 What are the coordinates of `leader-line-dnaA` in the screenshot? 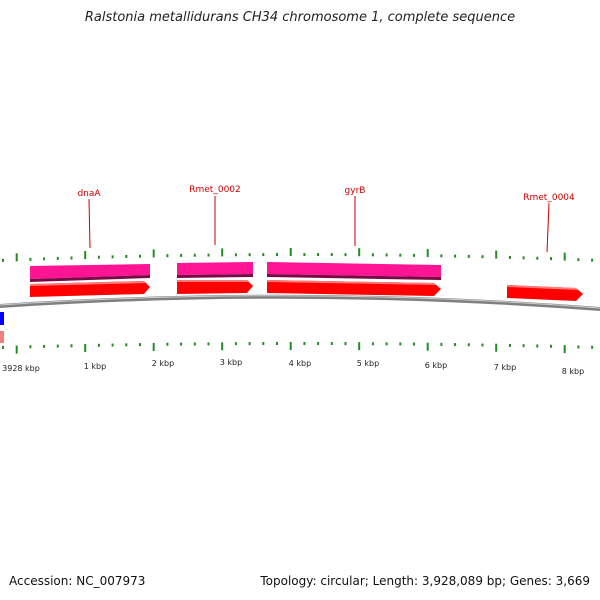 It's located at (89, 223).